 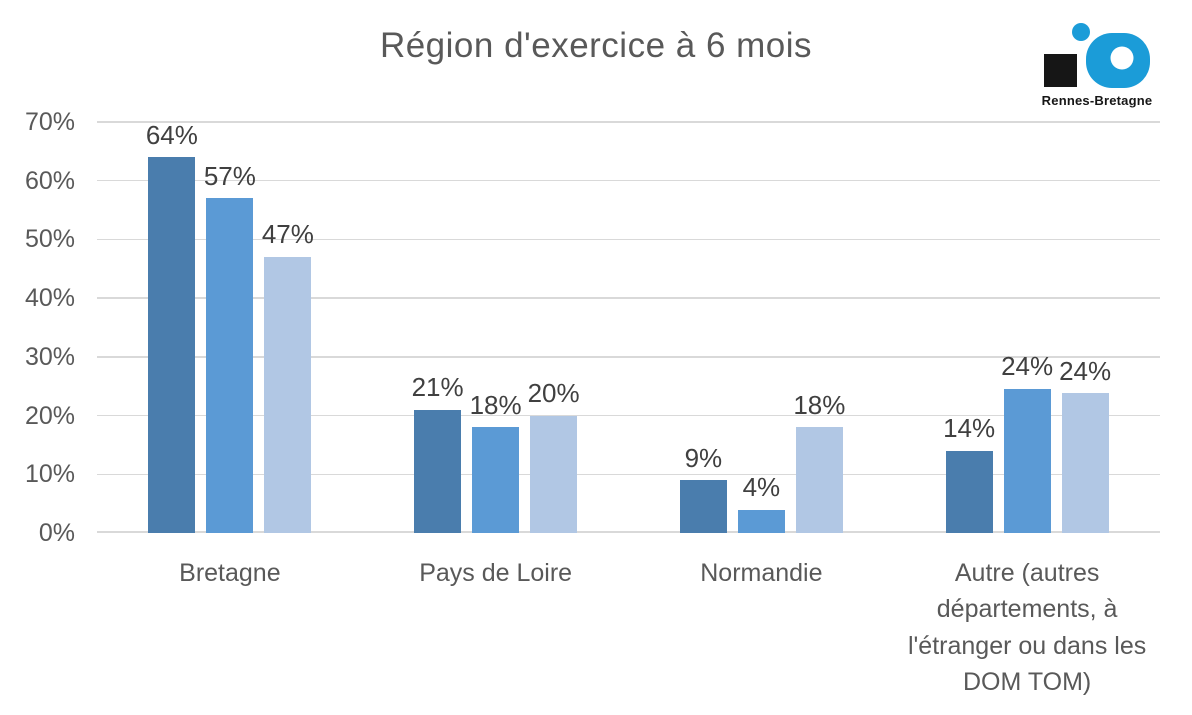 I want to click on logo-mark, so click(x=1097, y=55).